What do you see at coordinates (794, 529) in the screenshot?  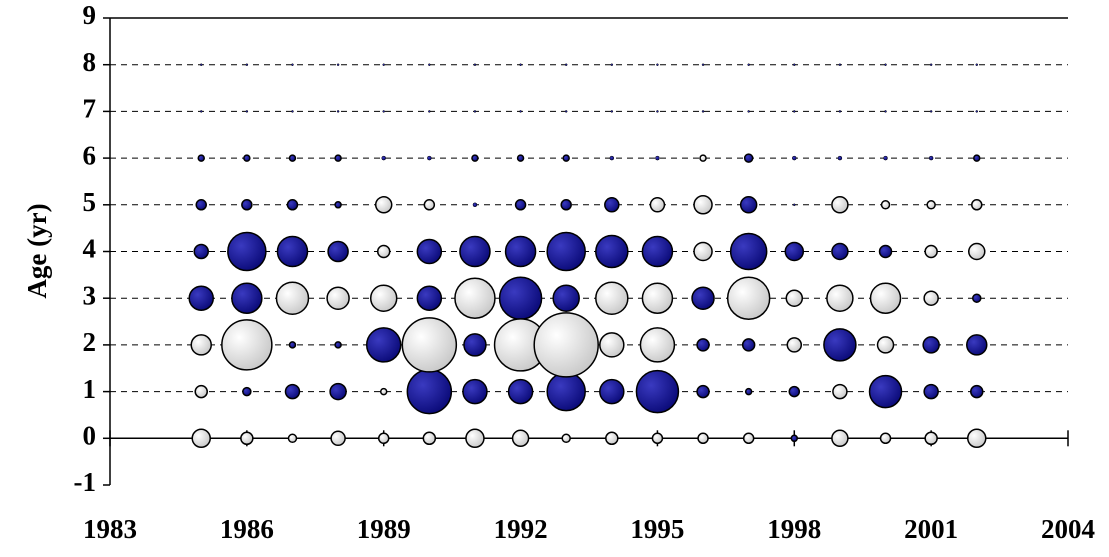 I see `x-tick-label: 1998` at bounding box center [794, 529].